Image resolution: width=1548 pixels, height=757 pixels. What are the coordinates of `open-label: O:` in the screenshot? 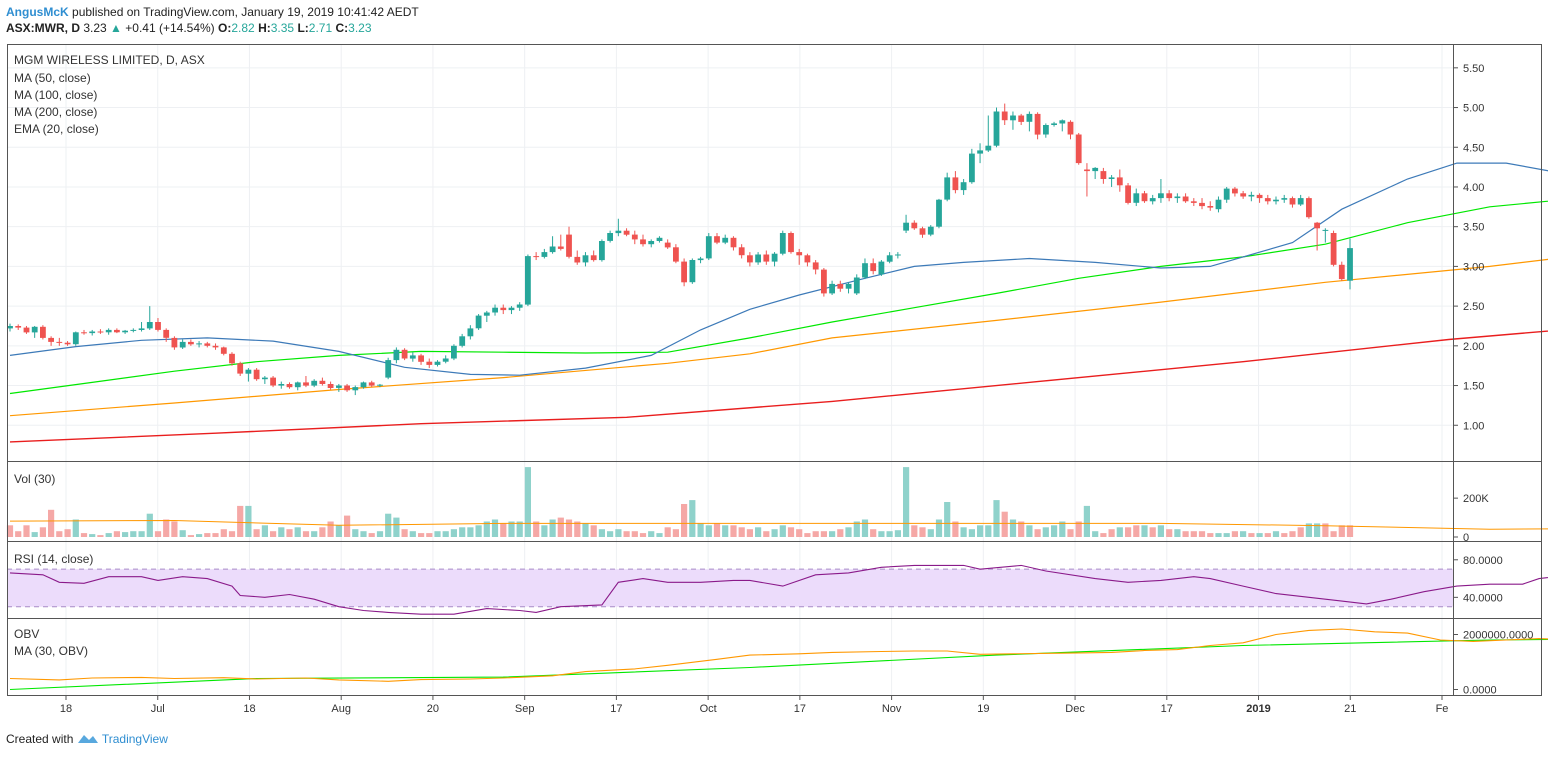 It's located at (225, 28).